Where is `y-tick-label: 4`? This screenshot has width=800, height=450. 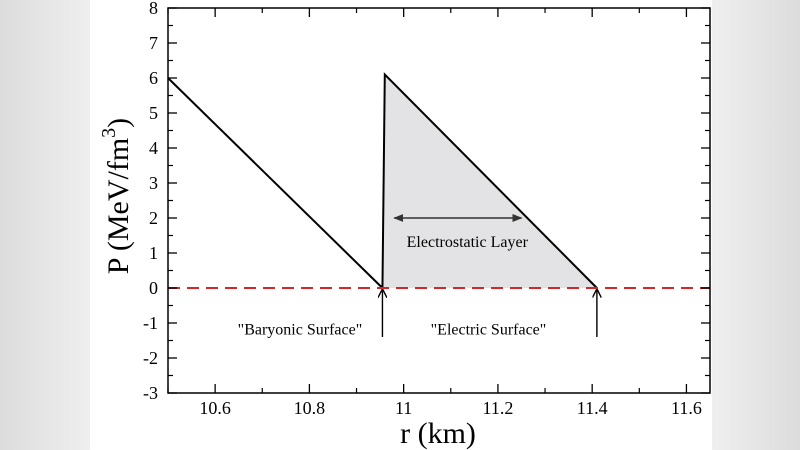
y-tick-label: 4 is located at coordinates (153, 148).